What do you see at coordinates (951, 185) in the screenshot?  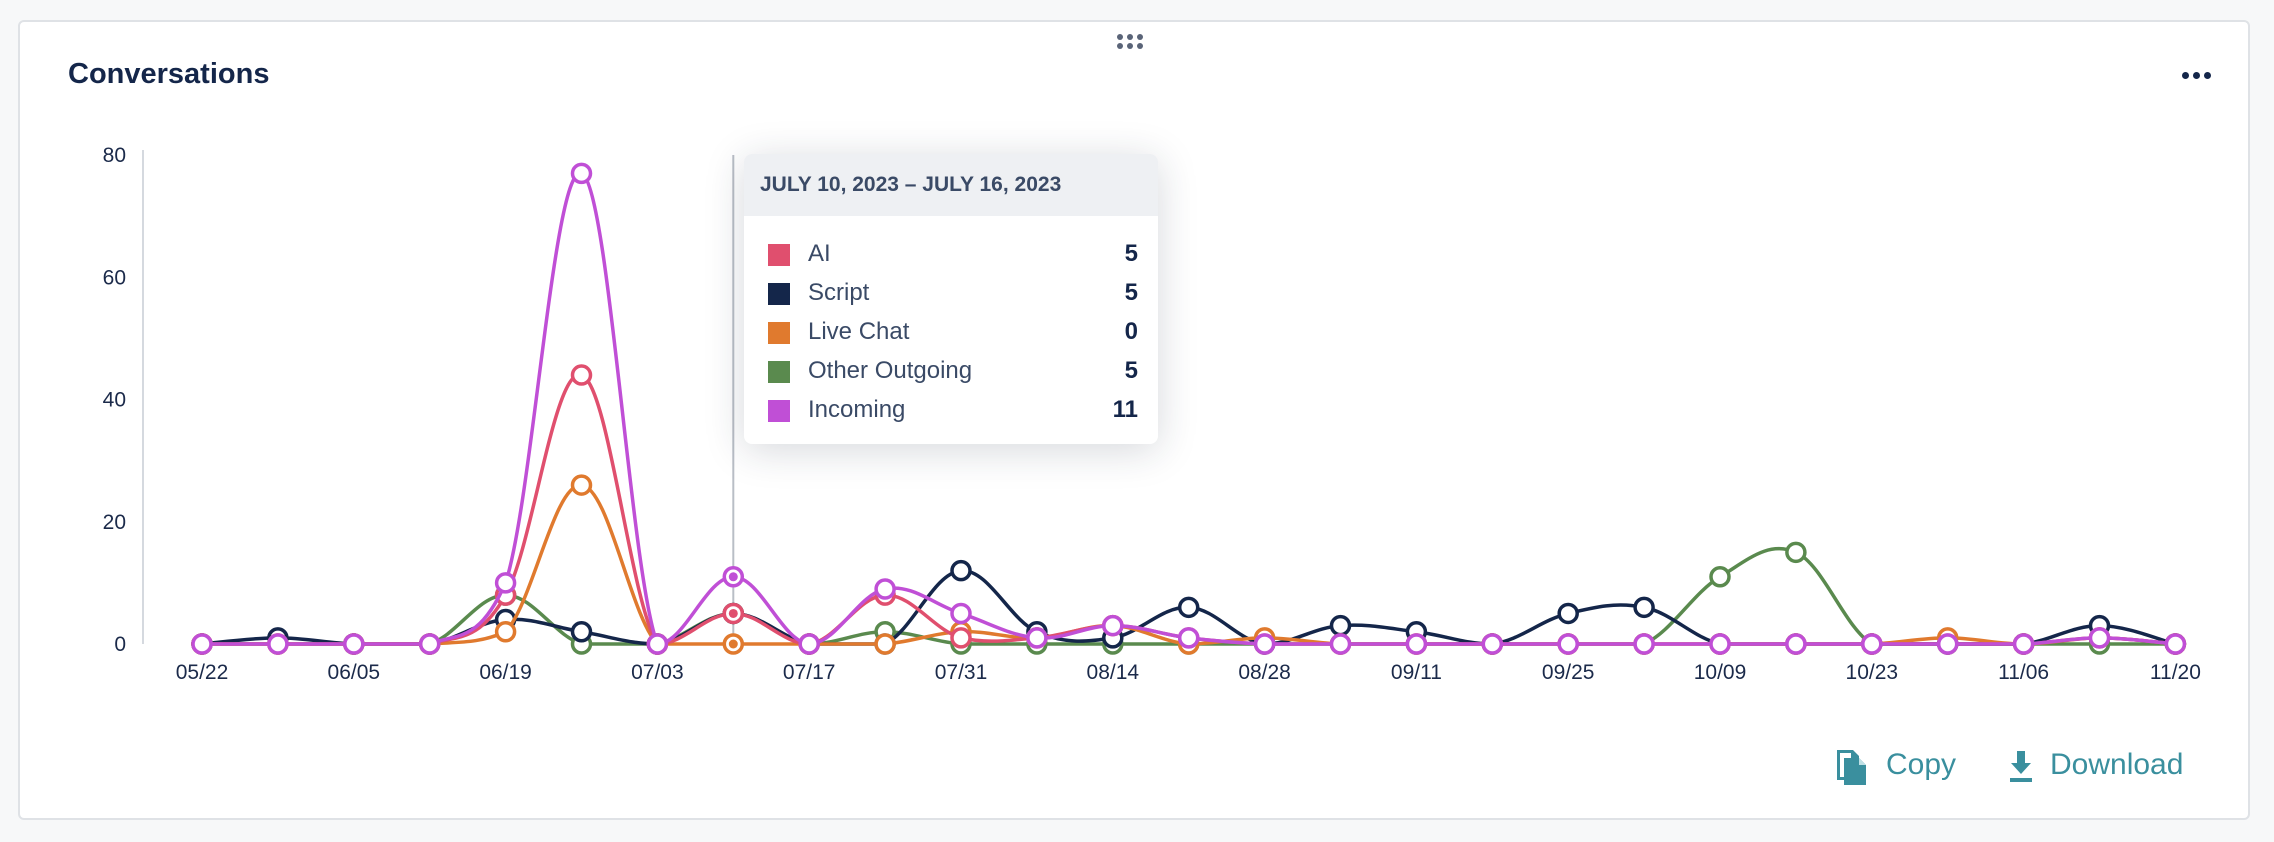 I see `tooltip-date-range: JULY 10, 2023 – JULY 16, 2023` at bounding box center [951, 185].